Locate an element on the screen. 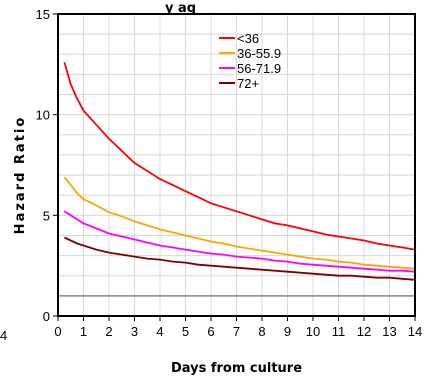 This screenshot has height=379, width=425. cropped-tick-fragment: 4 is located at coordinates (3, 335).